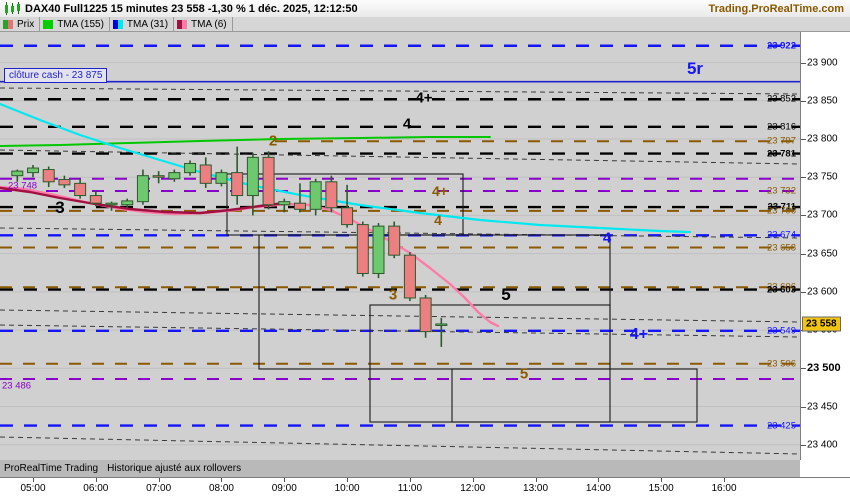 Image resolution: width=850 pixels, height=501 pixels. I want to click on time-tick-label: 12:00, so click(473, 488).